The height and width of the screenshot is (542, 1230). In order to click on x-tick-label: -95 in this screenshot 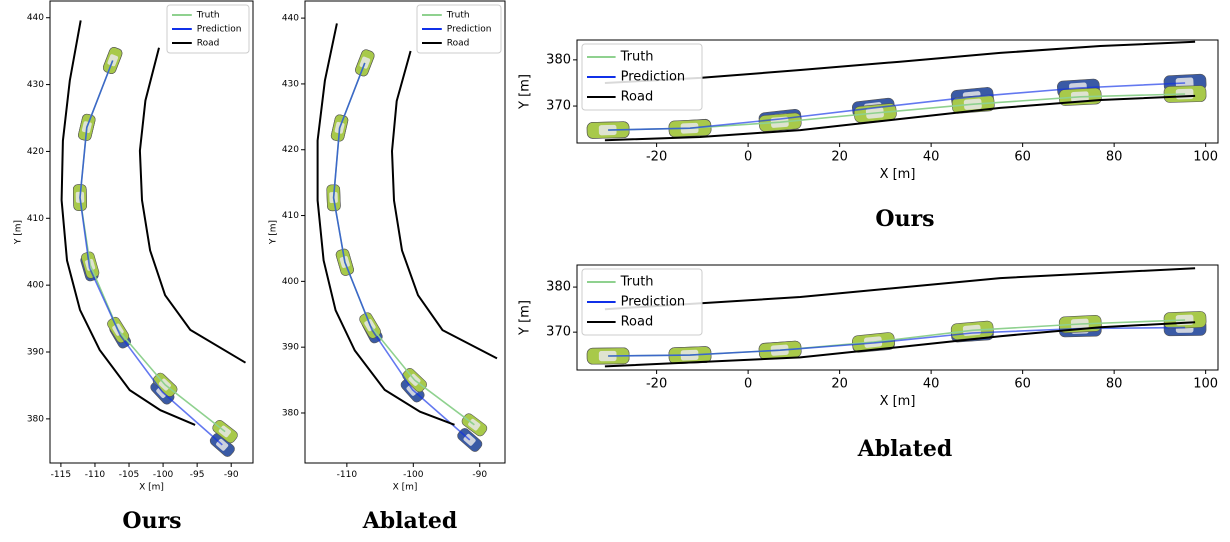, I will do `click(197, 475)`.